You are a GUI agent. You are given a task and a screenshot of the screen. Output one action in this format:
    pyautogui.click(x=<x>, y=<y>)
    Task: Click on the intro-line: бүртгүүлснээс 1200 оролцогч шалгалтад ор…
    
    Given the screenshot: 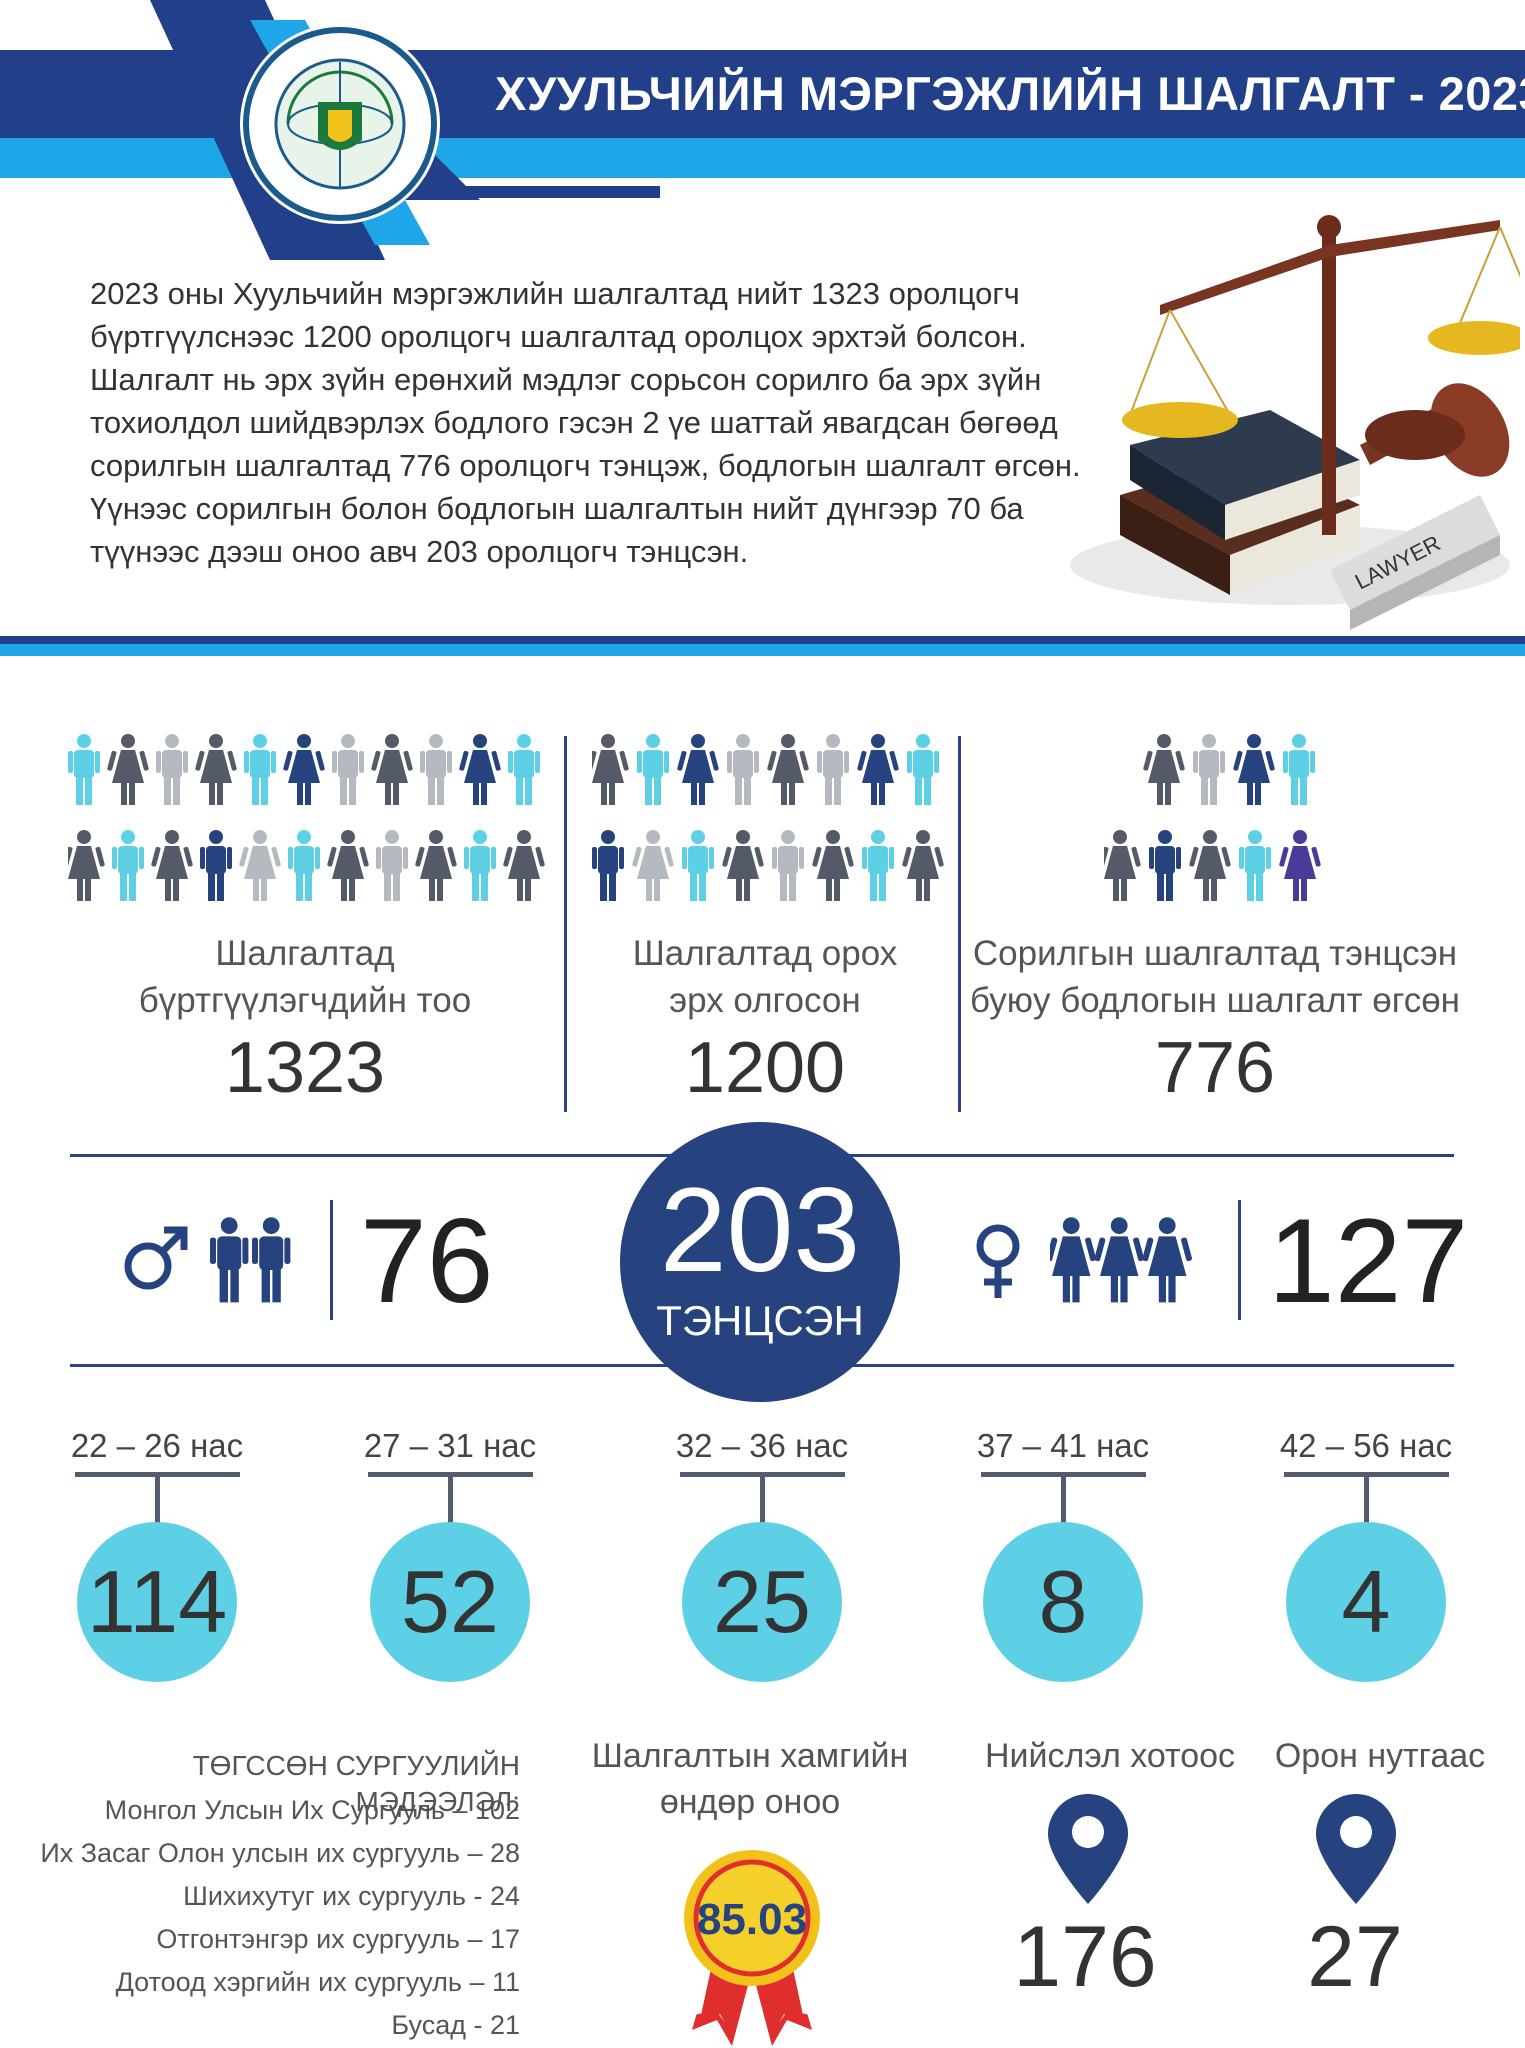 What is the action you would take?
    pyautogui.click(x=558, y=336)
    